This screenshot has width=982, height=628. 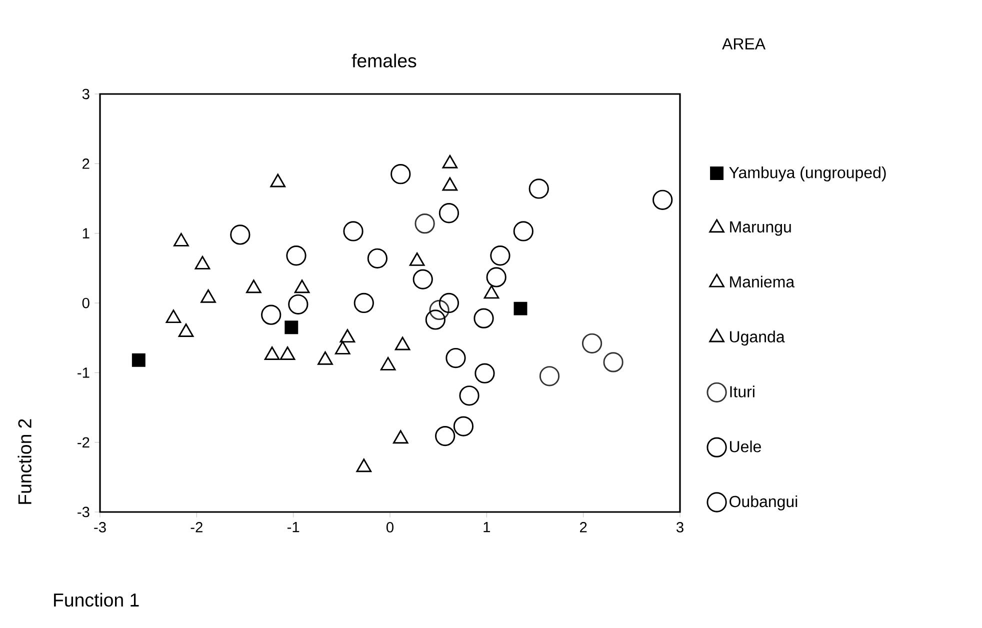 I want to click on x-tick-label: -1, so click(x=293, y=527).